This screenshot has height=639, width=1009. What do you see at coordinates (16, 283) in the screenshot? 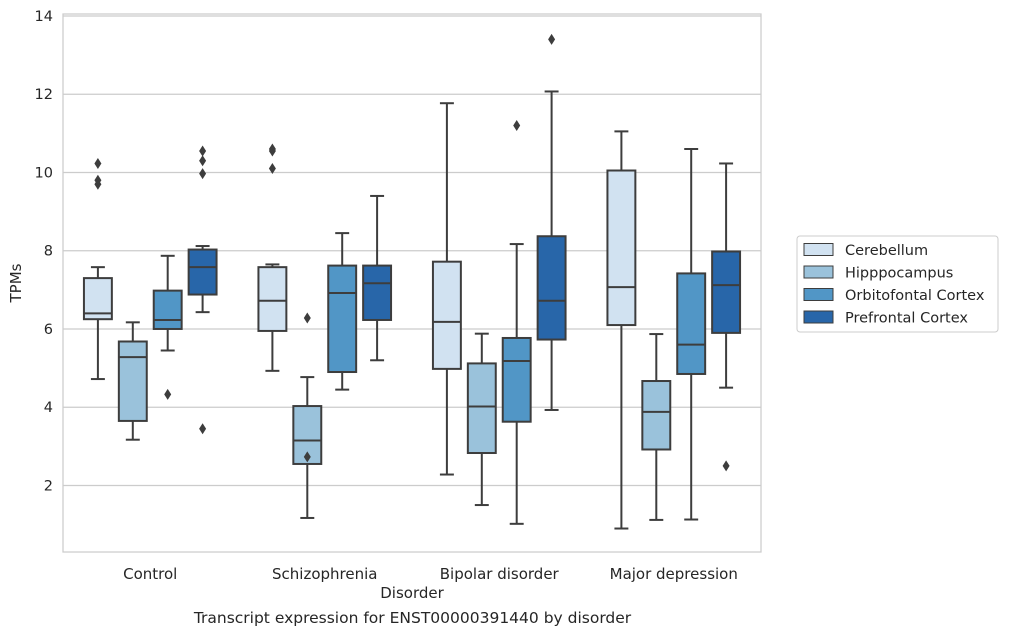
I see `y-axis-label: TPMs` at bounding box center [16, 283].